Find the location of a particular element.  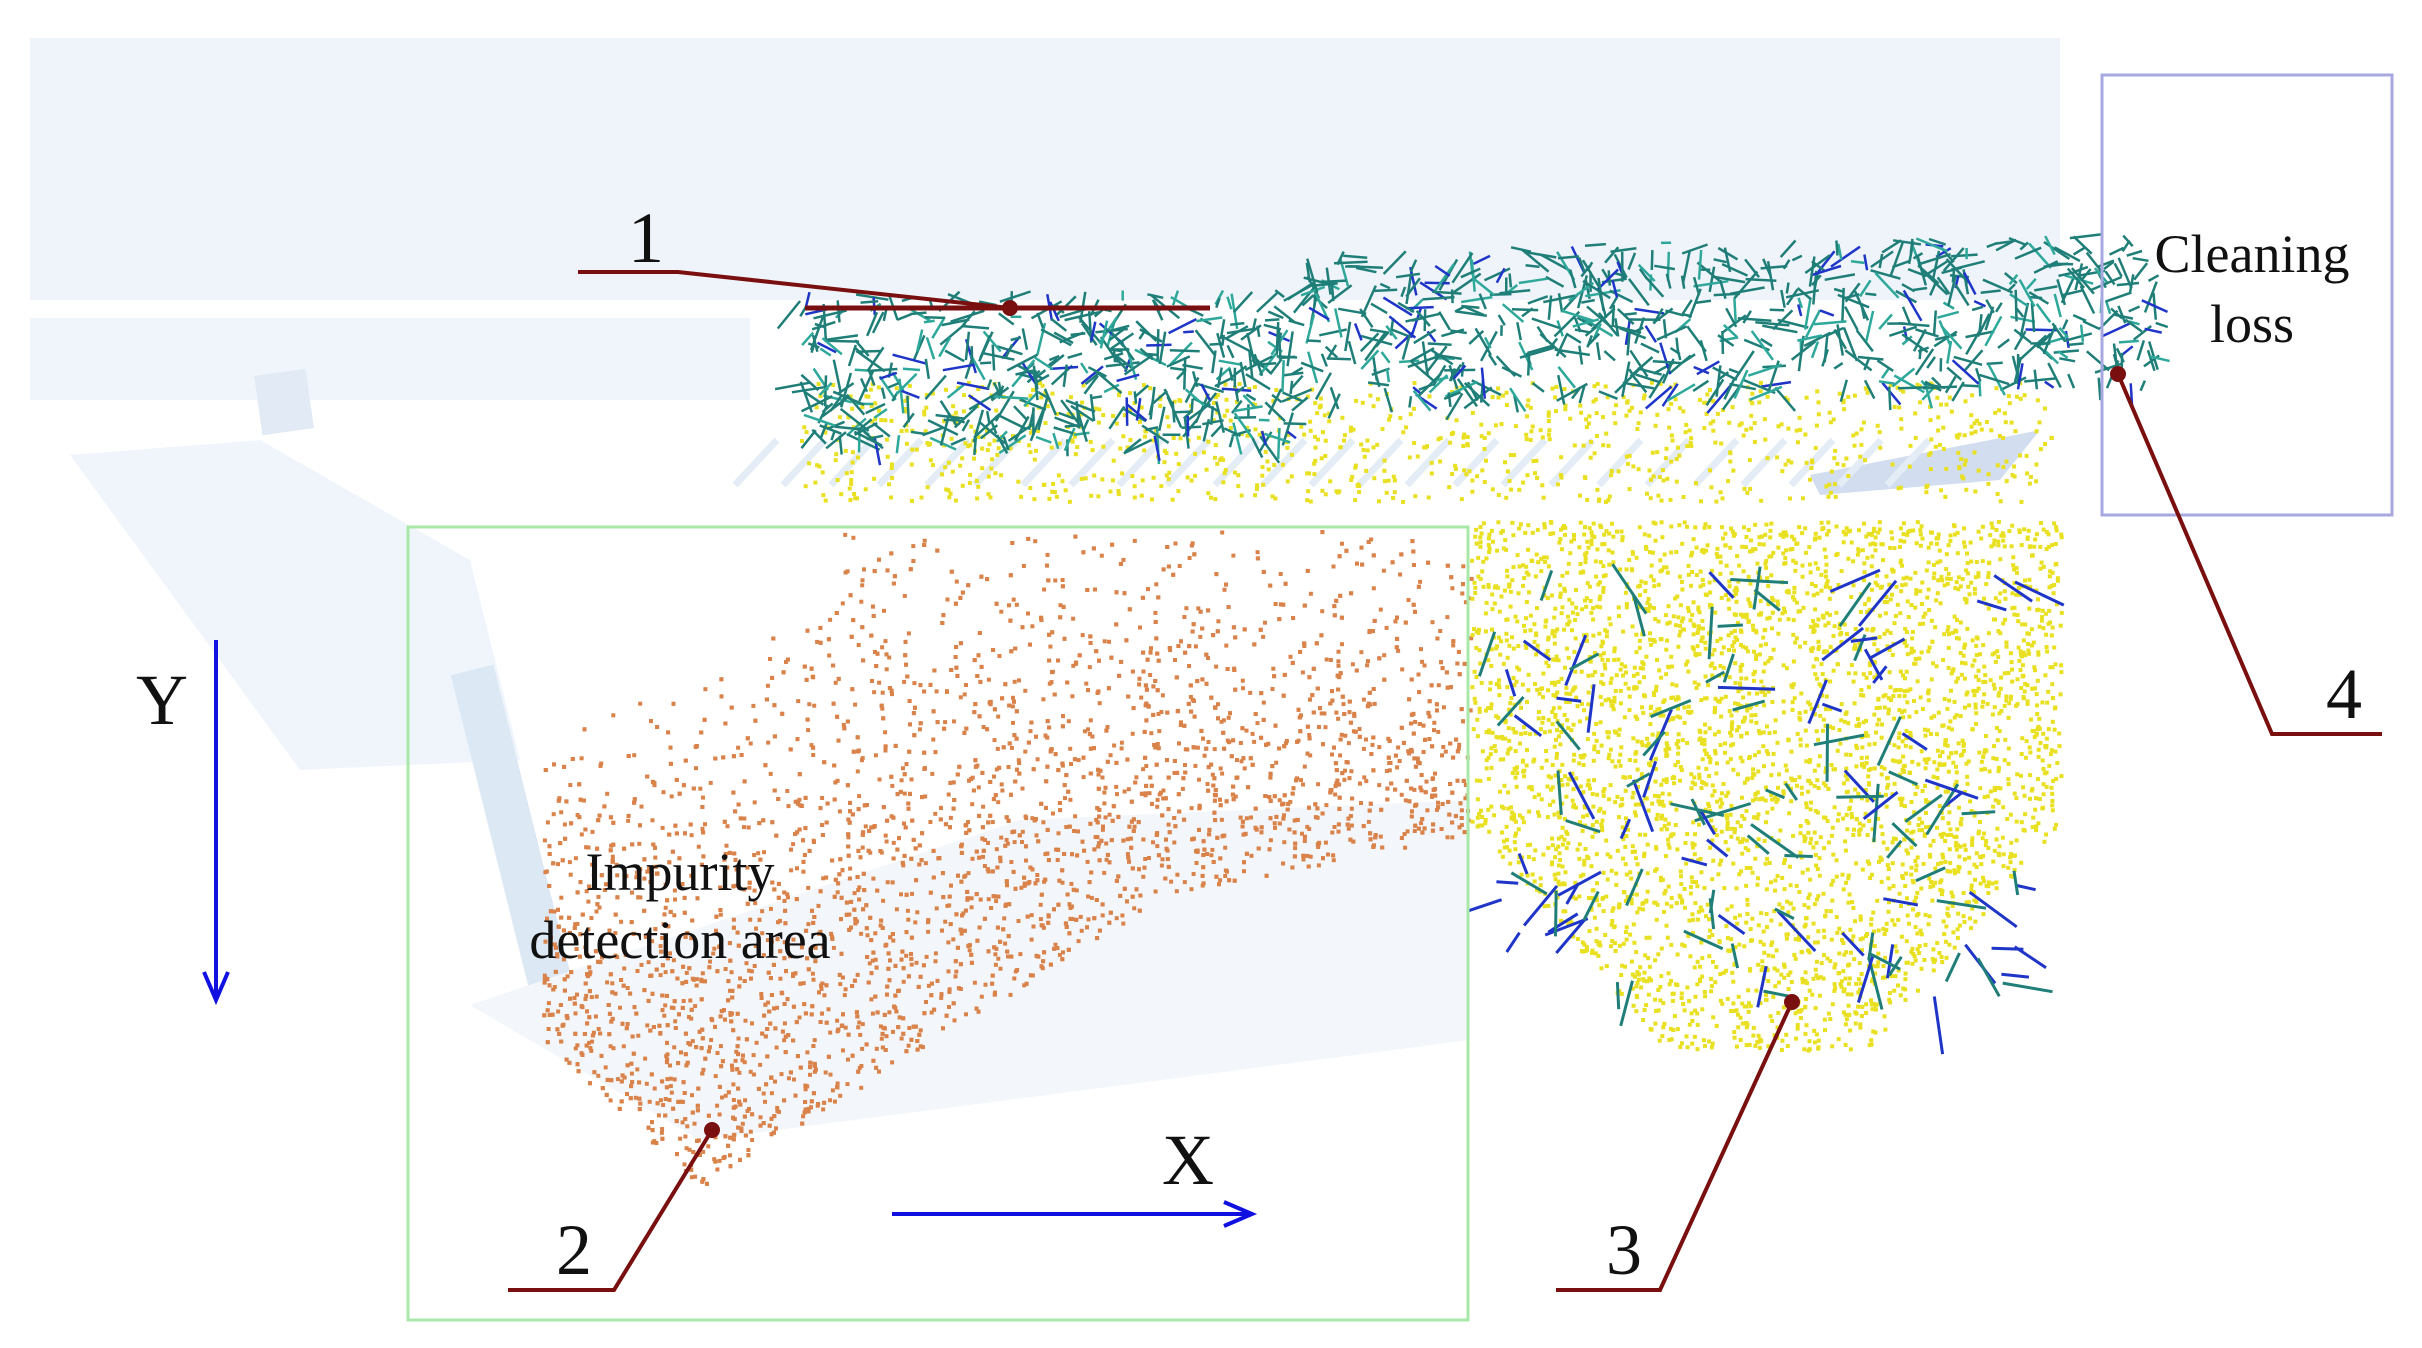

sieve-slat is located at coordinates (1188, 462).